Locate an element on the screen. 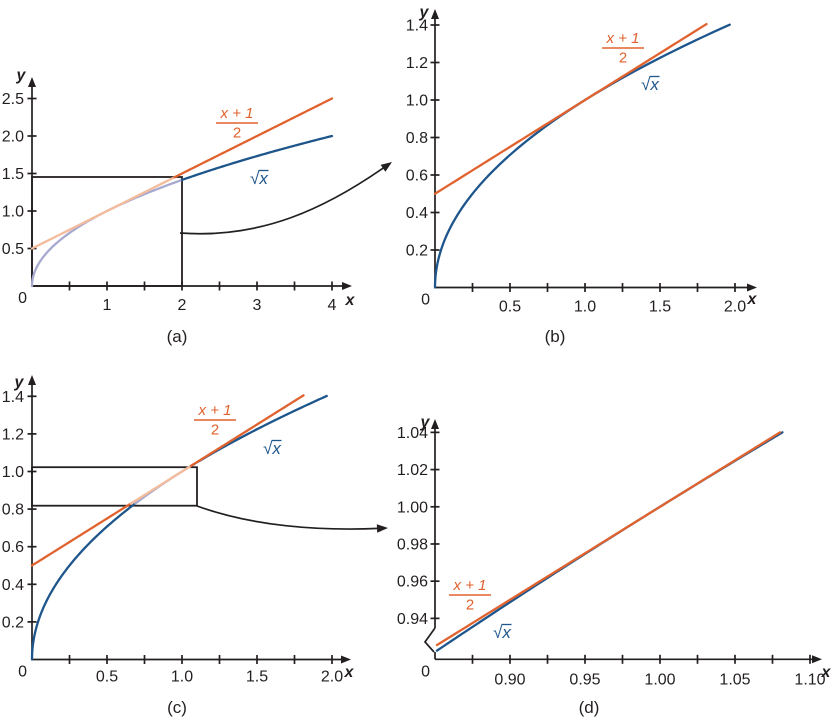  y-tick-label: 2.0 is located at coordinates (13, 137).